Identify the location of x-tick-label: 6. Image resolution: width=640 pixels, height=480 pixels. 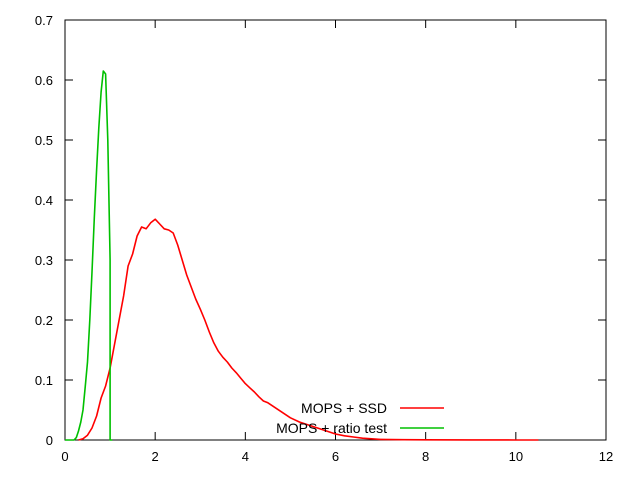
(335, 456).